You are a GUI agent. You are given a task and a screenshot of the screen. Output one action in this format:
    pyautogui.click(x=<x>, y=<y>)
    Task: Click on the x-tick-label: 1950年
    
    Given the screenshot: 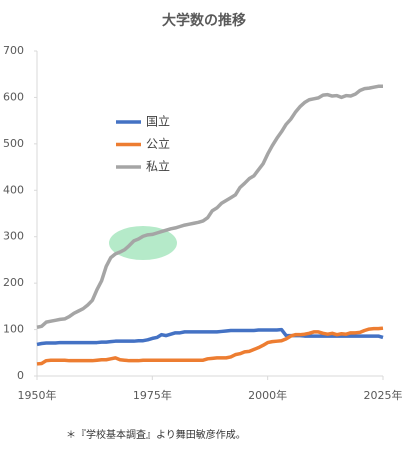 What is the action you would take?
    pyautogui.click(x=37, y=395)
    